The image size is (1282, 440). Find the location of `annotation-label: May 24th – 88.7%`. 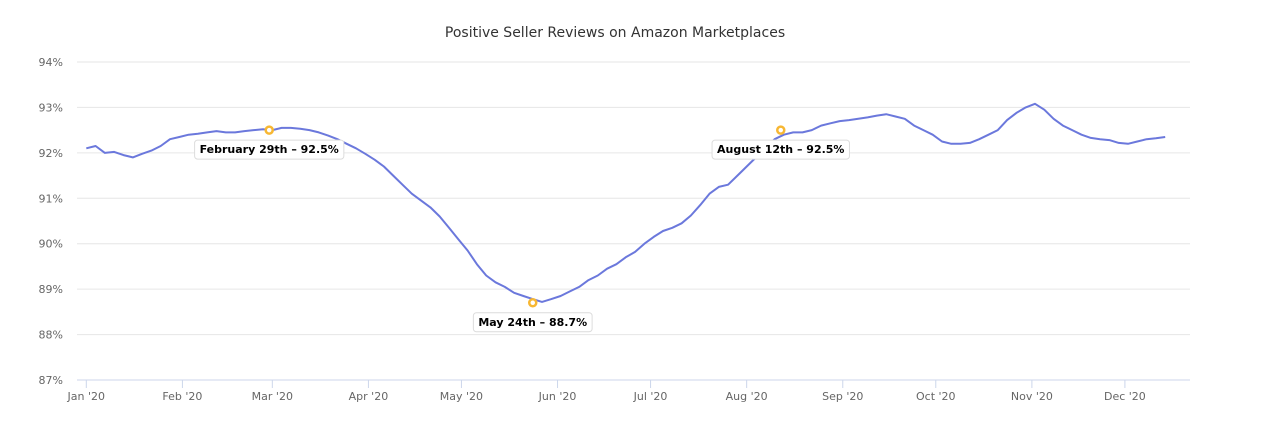

annotation-label: May 24th – 88.7% is located at coordinates (532, 322).